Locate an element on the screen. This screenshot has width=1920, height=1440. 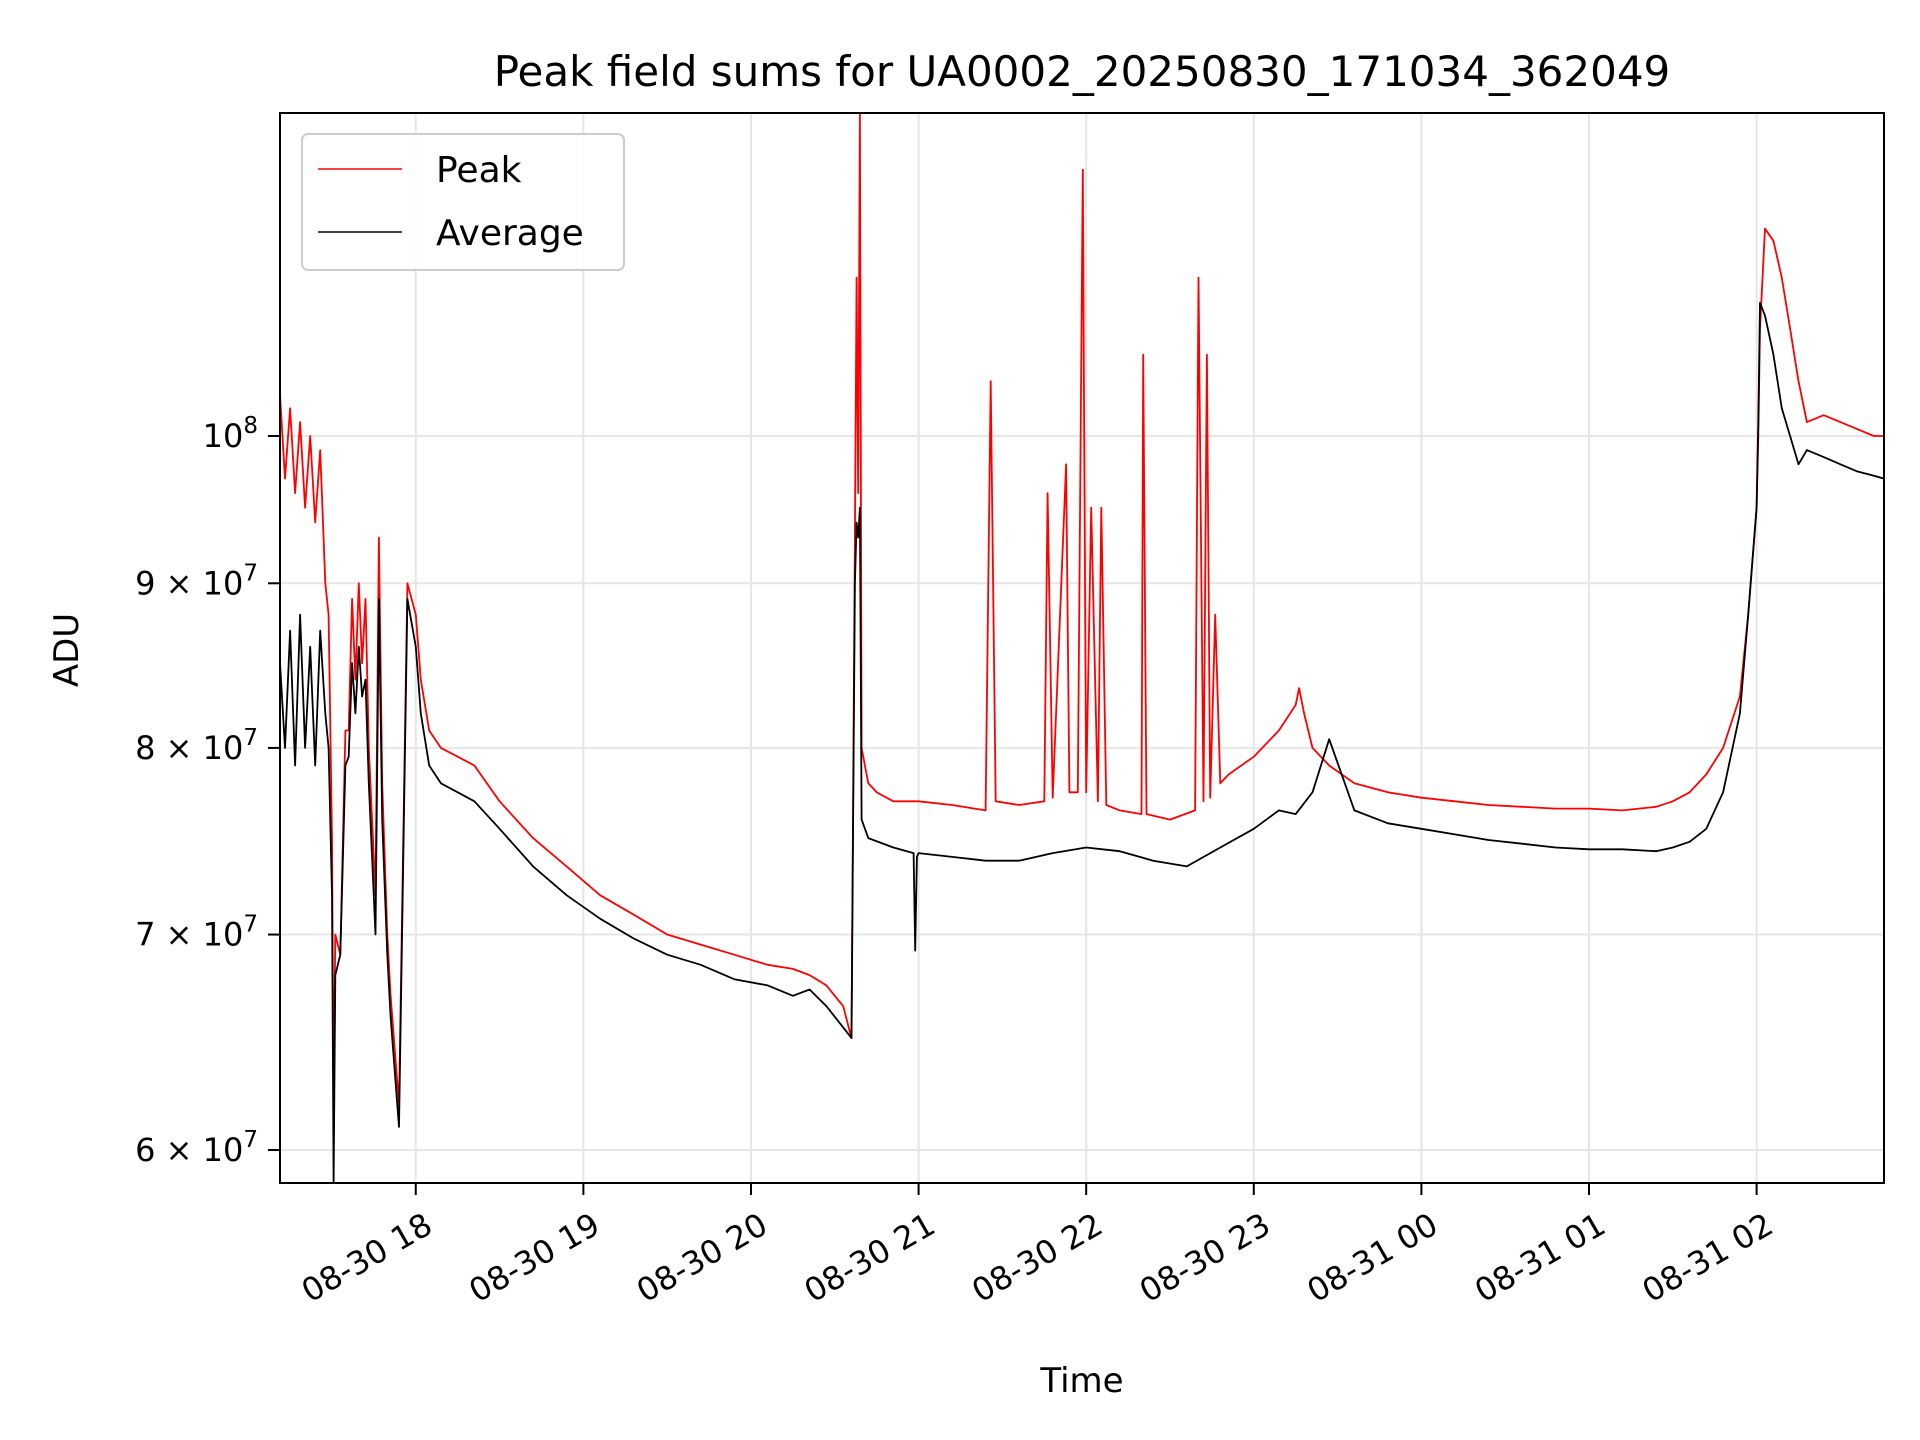
x-axis-label: Time is located at coordinates (1081, 1381).